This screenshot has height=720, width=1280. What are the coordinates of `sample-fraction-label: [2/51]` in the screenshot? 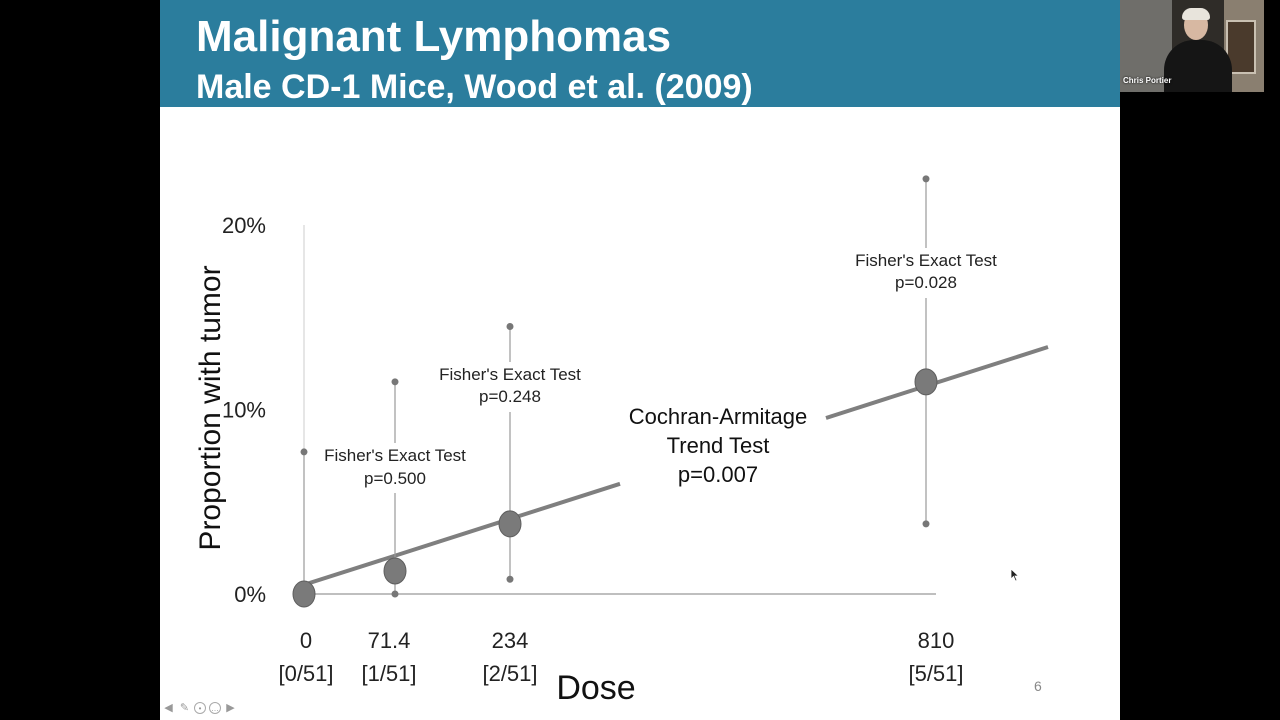 It's located at (509, 673).